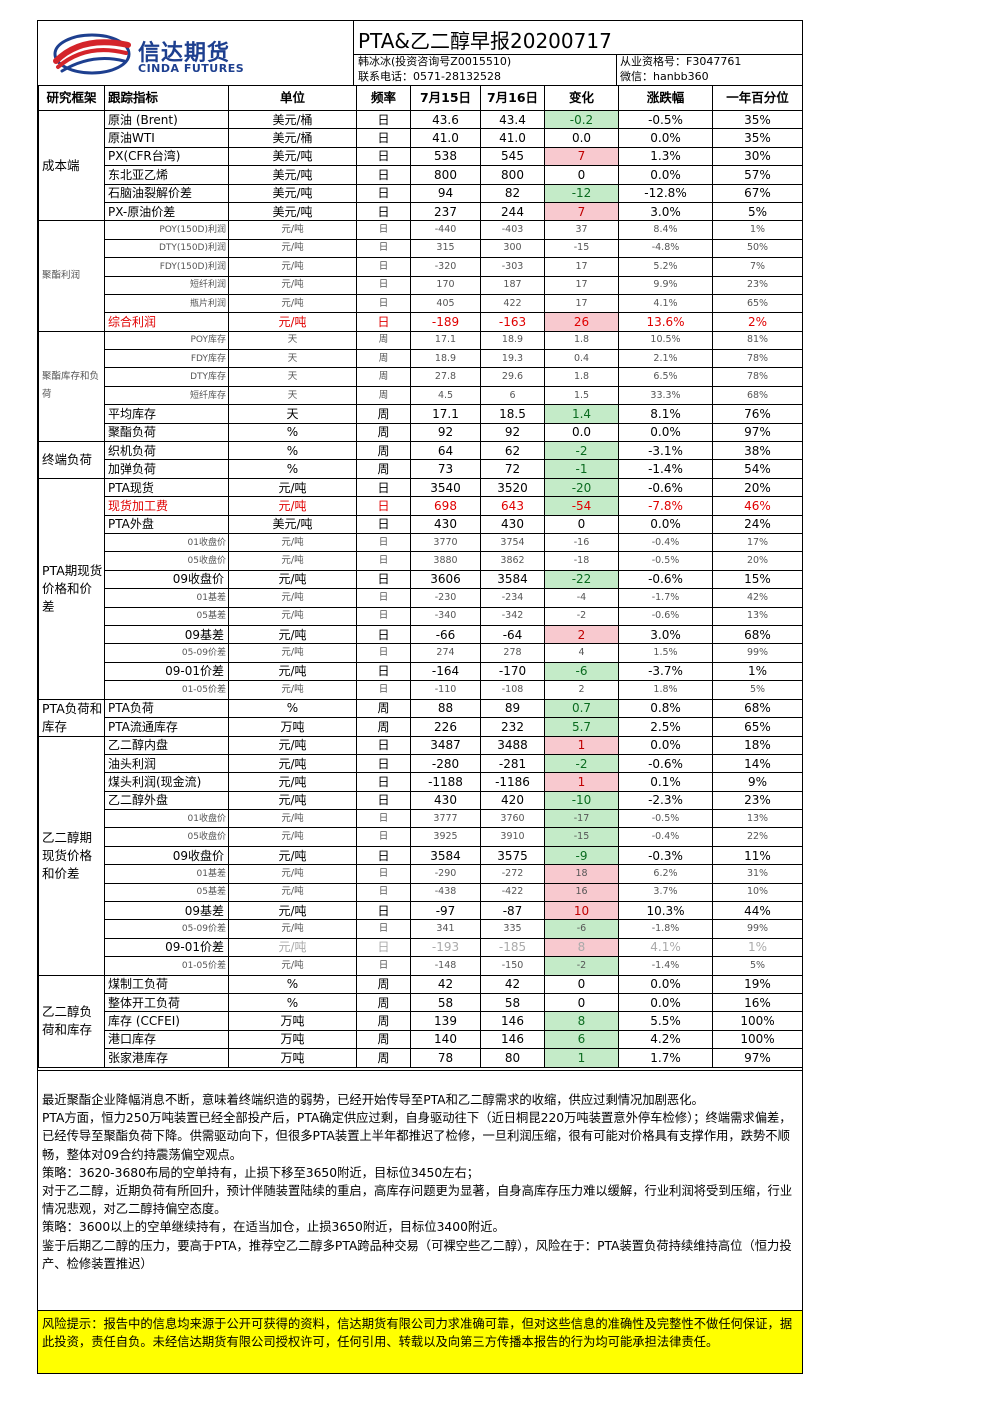 The image size is (992, 1403). Describe the element at coordinates (166, 598) in the screenshot. I see `metric-cell: 01基差` at that location.